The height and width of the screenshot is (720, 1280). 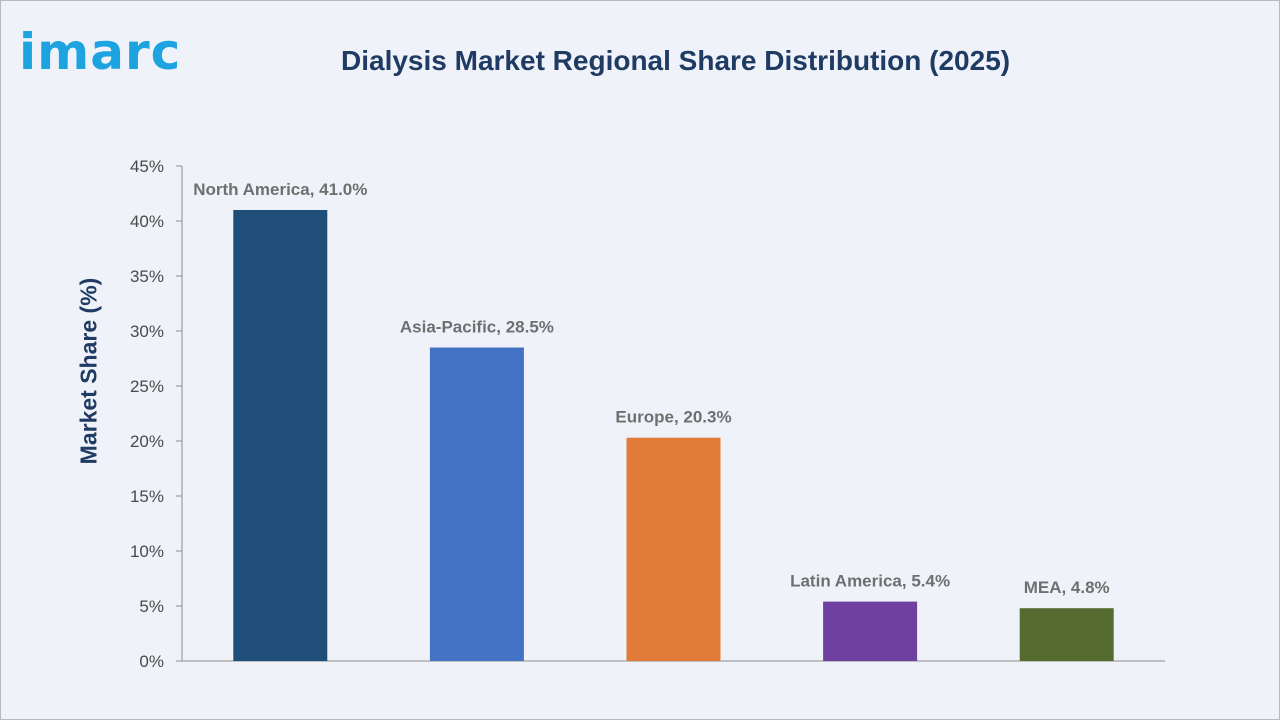 I want to click on bar-data-label: North America, 41.0%, so click(x=280, y=189).